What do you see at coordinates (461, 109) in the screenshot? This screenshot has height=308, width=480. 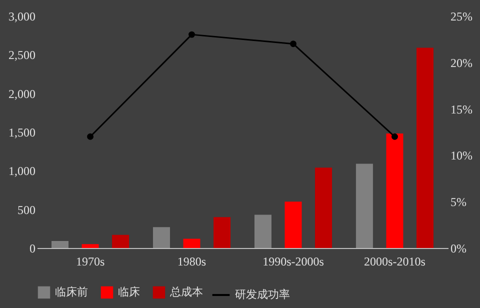 I see `y2-tick-label: 15%` at bounding box center [461, 109].